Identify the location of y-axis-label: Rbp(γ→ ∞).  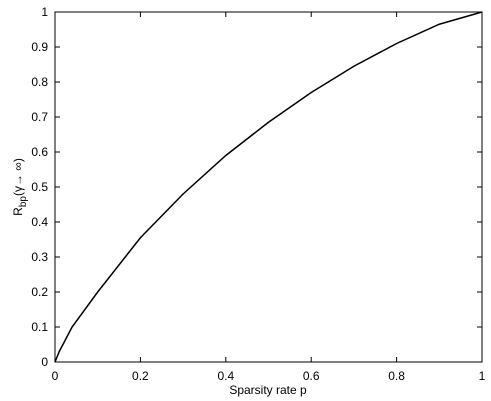
(20, 187).